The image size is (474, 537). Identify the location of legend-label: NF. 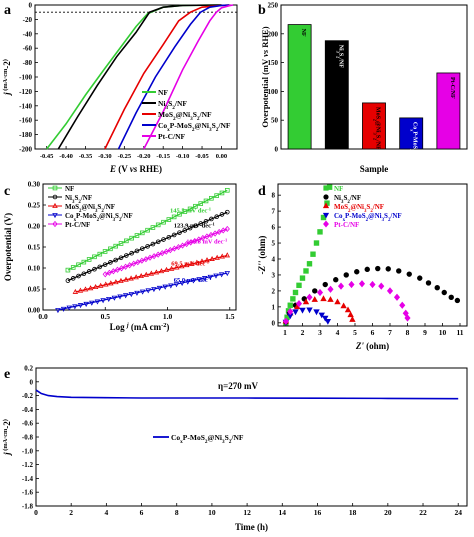
(338, 189).